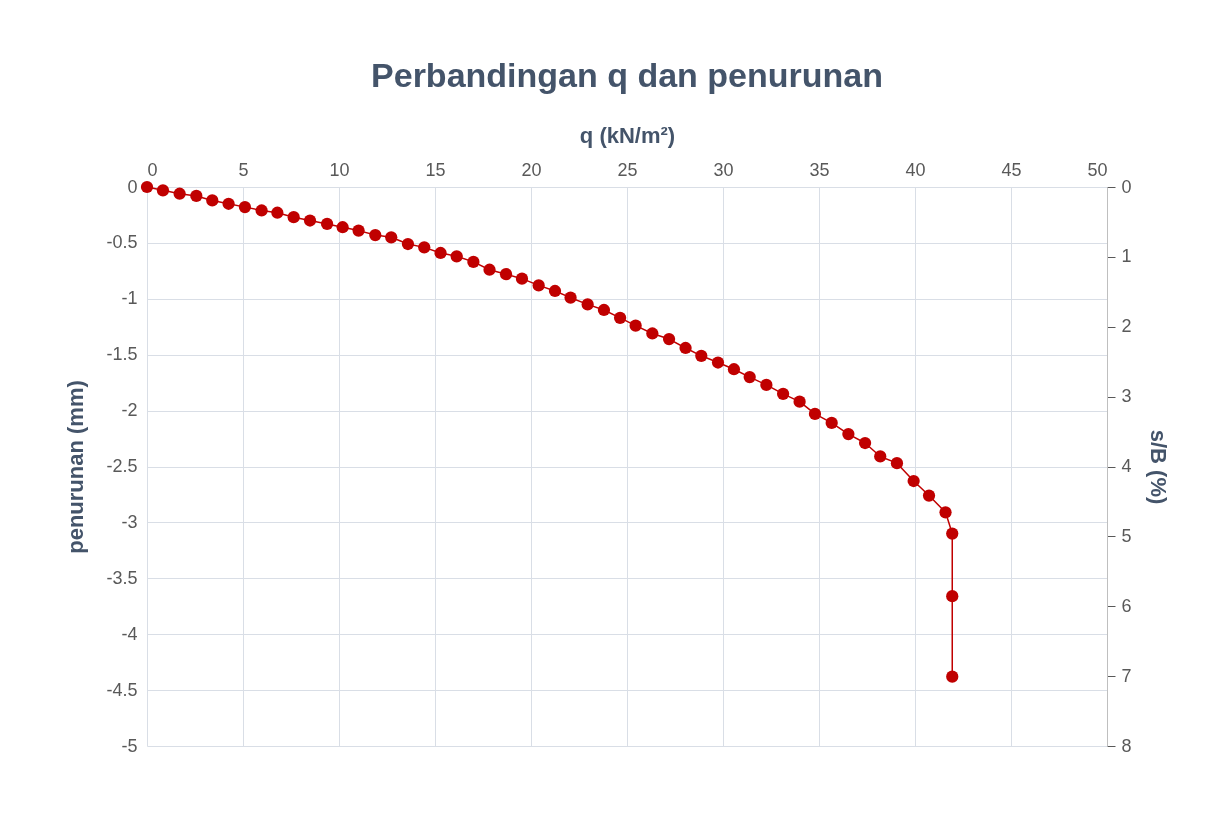  What do you see at coordinates (152, 169) in the screenshot?
I see `x-tick-label: 0` at bounding box center [152, 169].